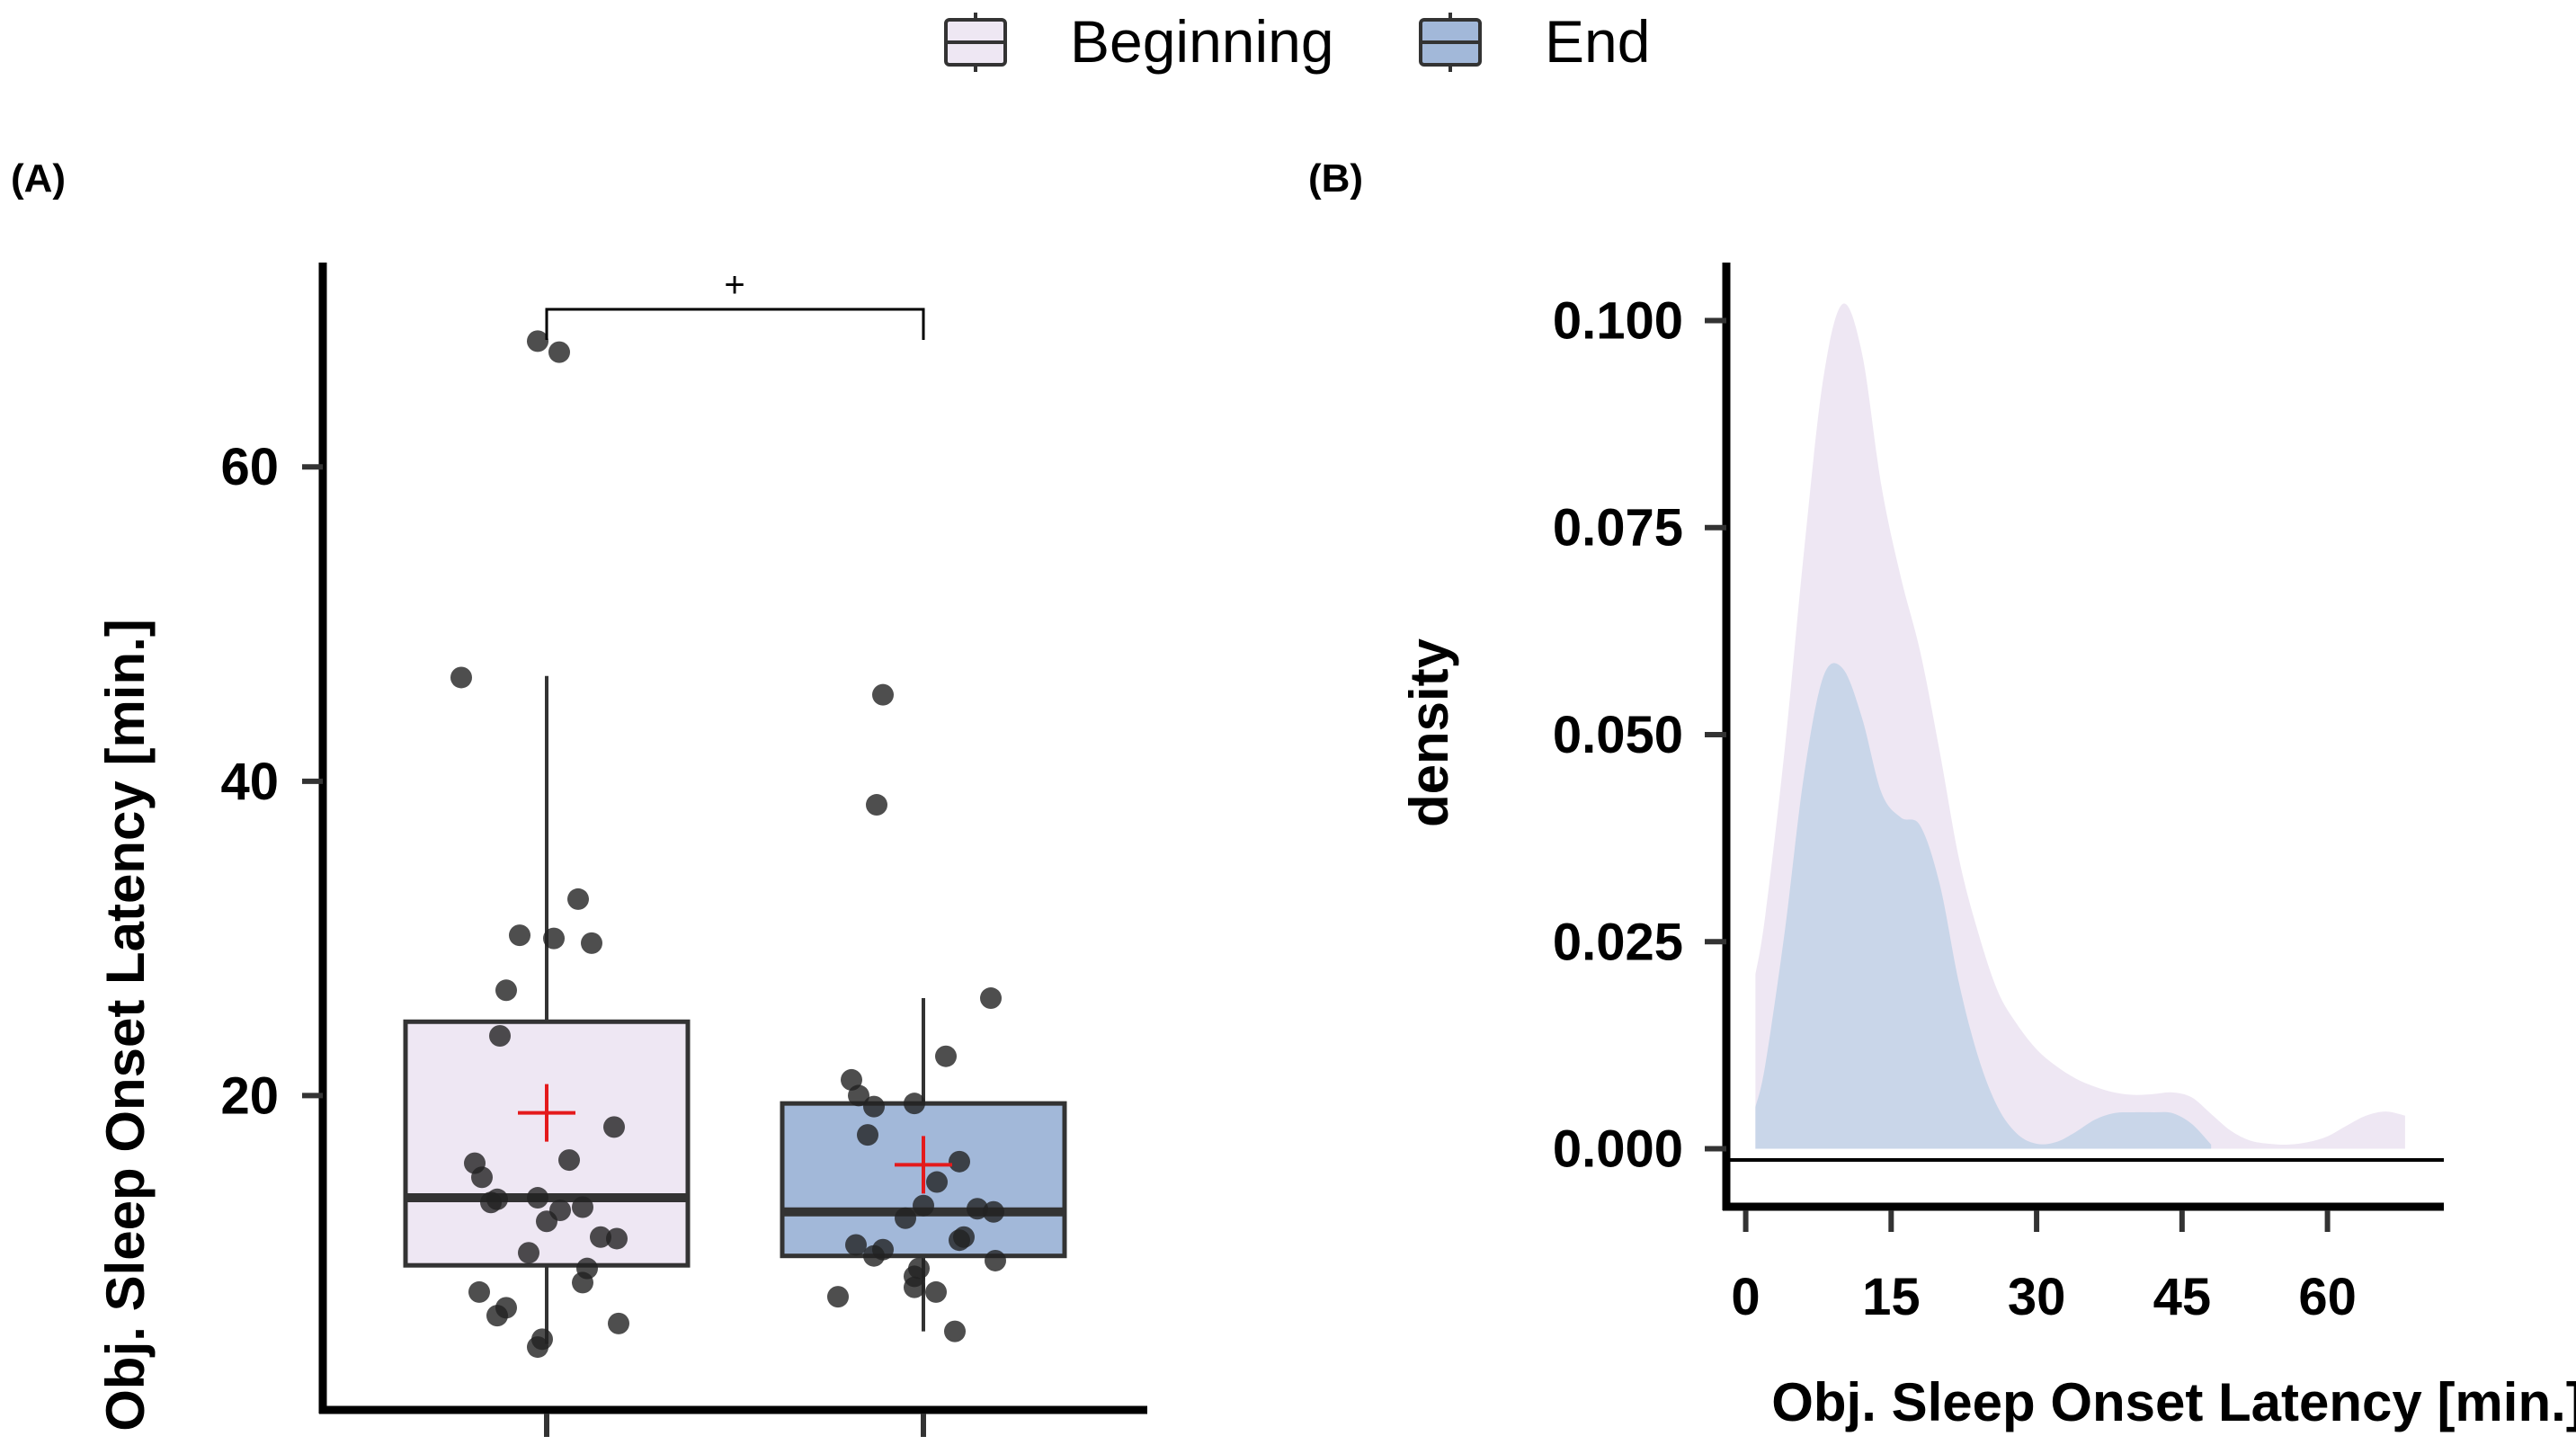 This screenshot has height=1454, width=2576. What do you see at coordinates (1618, 321) in the screenshot?
I see `panel-b-y-tick-label: 0.100` at bounding box center [1618, 321].